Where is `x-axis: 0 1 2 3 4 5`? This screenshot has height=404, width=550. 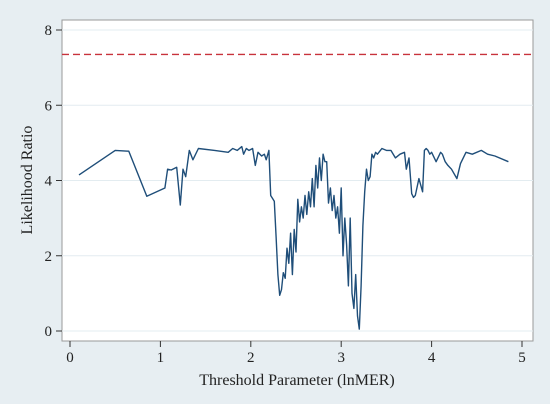
x-axis: 0 1 2 3 4 5 is located at coordinates (296, 353).